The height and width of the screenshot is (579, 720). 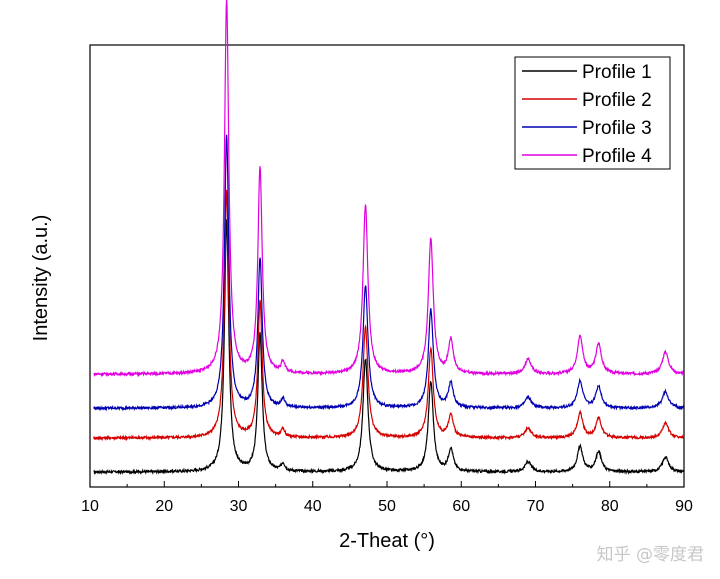 What do you see at coordinates (684, 506) in the screenshot?
I see `x-tick-label: 90` at bounding box center [684, 506].